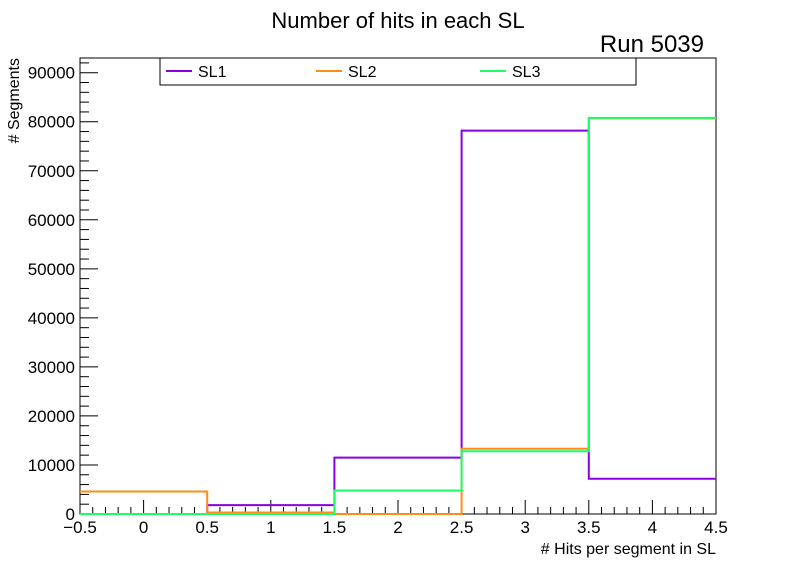 Image resolution: width=796 pixels, height=572 pixels. I want to click on y-tick-label: 40000, so click(51, 318).